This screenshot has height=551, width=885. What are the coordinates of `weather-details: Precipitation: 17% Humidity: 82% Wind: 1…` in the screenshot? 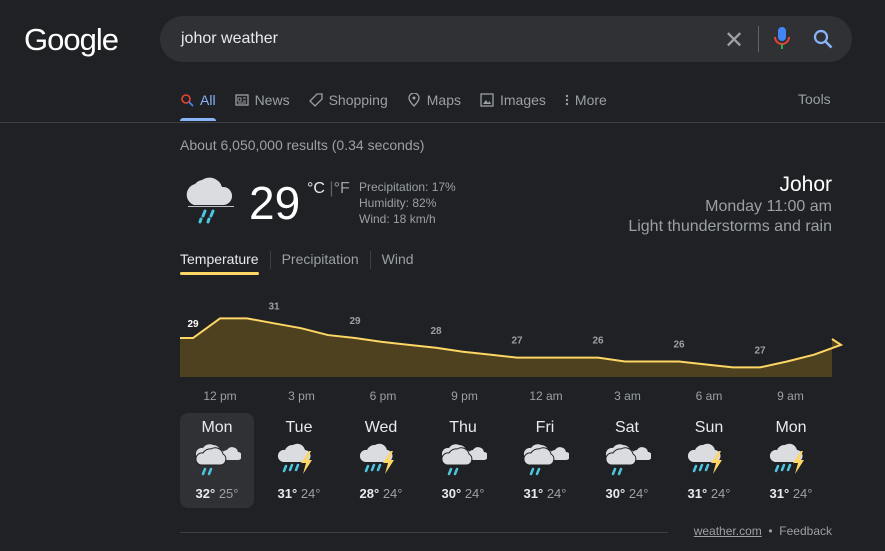 It's located at (407, 203).